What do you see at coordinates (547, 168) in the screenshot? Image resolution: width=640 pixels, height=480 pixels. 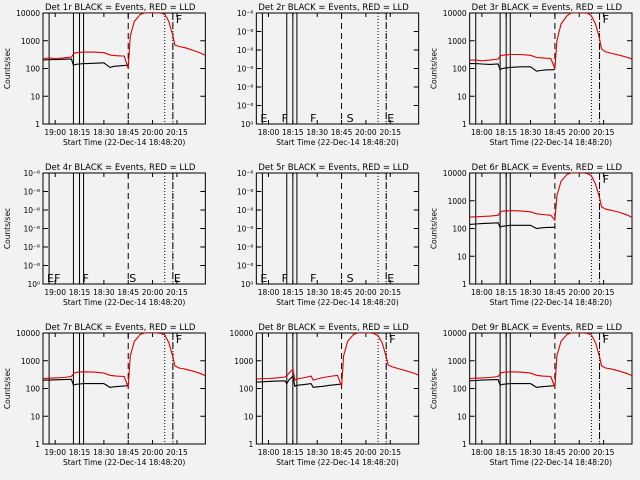 I see `panel-title: Det 6r BLACK = Events, RED = LLD` at bounding box center [547, 168].